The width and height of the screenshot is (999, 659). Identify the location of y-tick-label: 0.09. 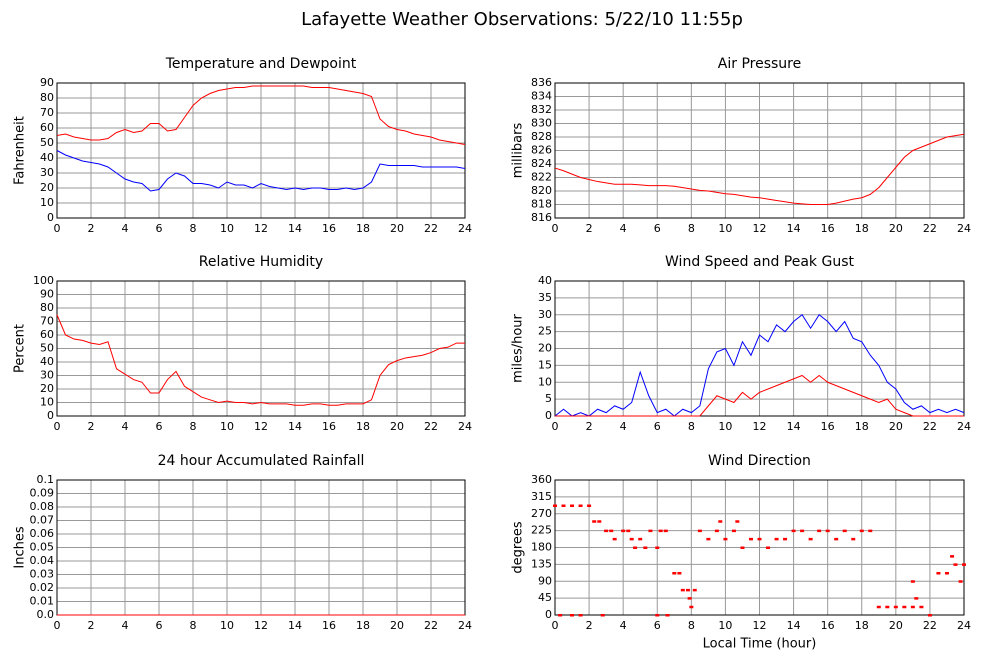
(42, 493).